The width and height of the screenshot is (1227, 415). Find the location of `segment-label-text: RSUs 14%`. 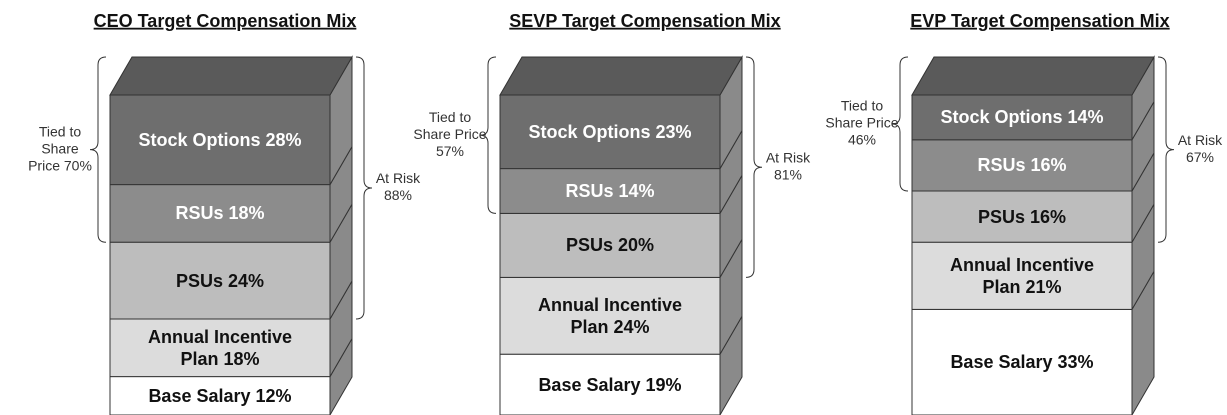

segment-label-text: RSUs 14% is located at coordinates (609, 191).